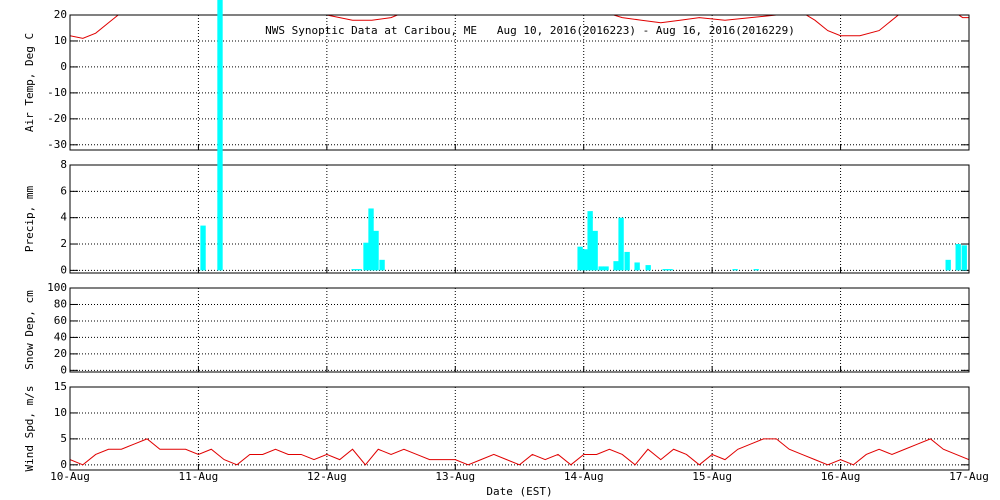  Describe the element at coordinates (841, 476) in the screenshot. I see `x-tick-label: 16-Aug` at that location.